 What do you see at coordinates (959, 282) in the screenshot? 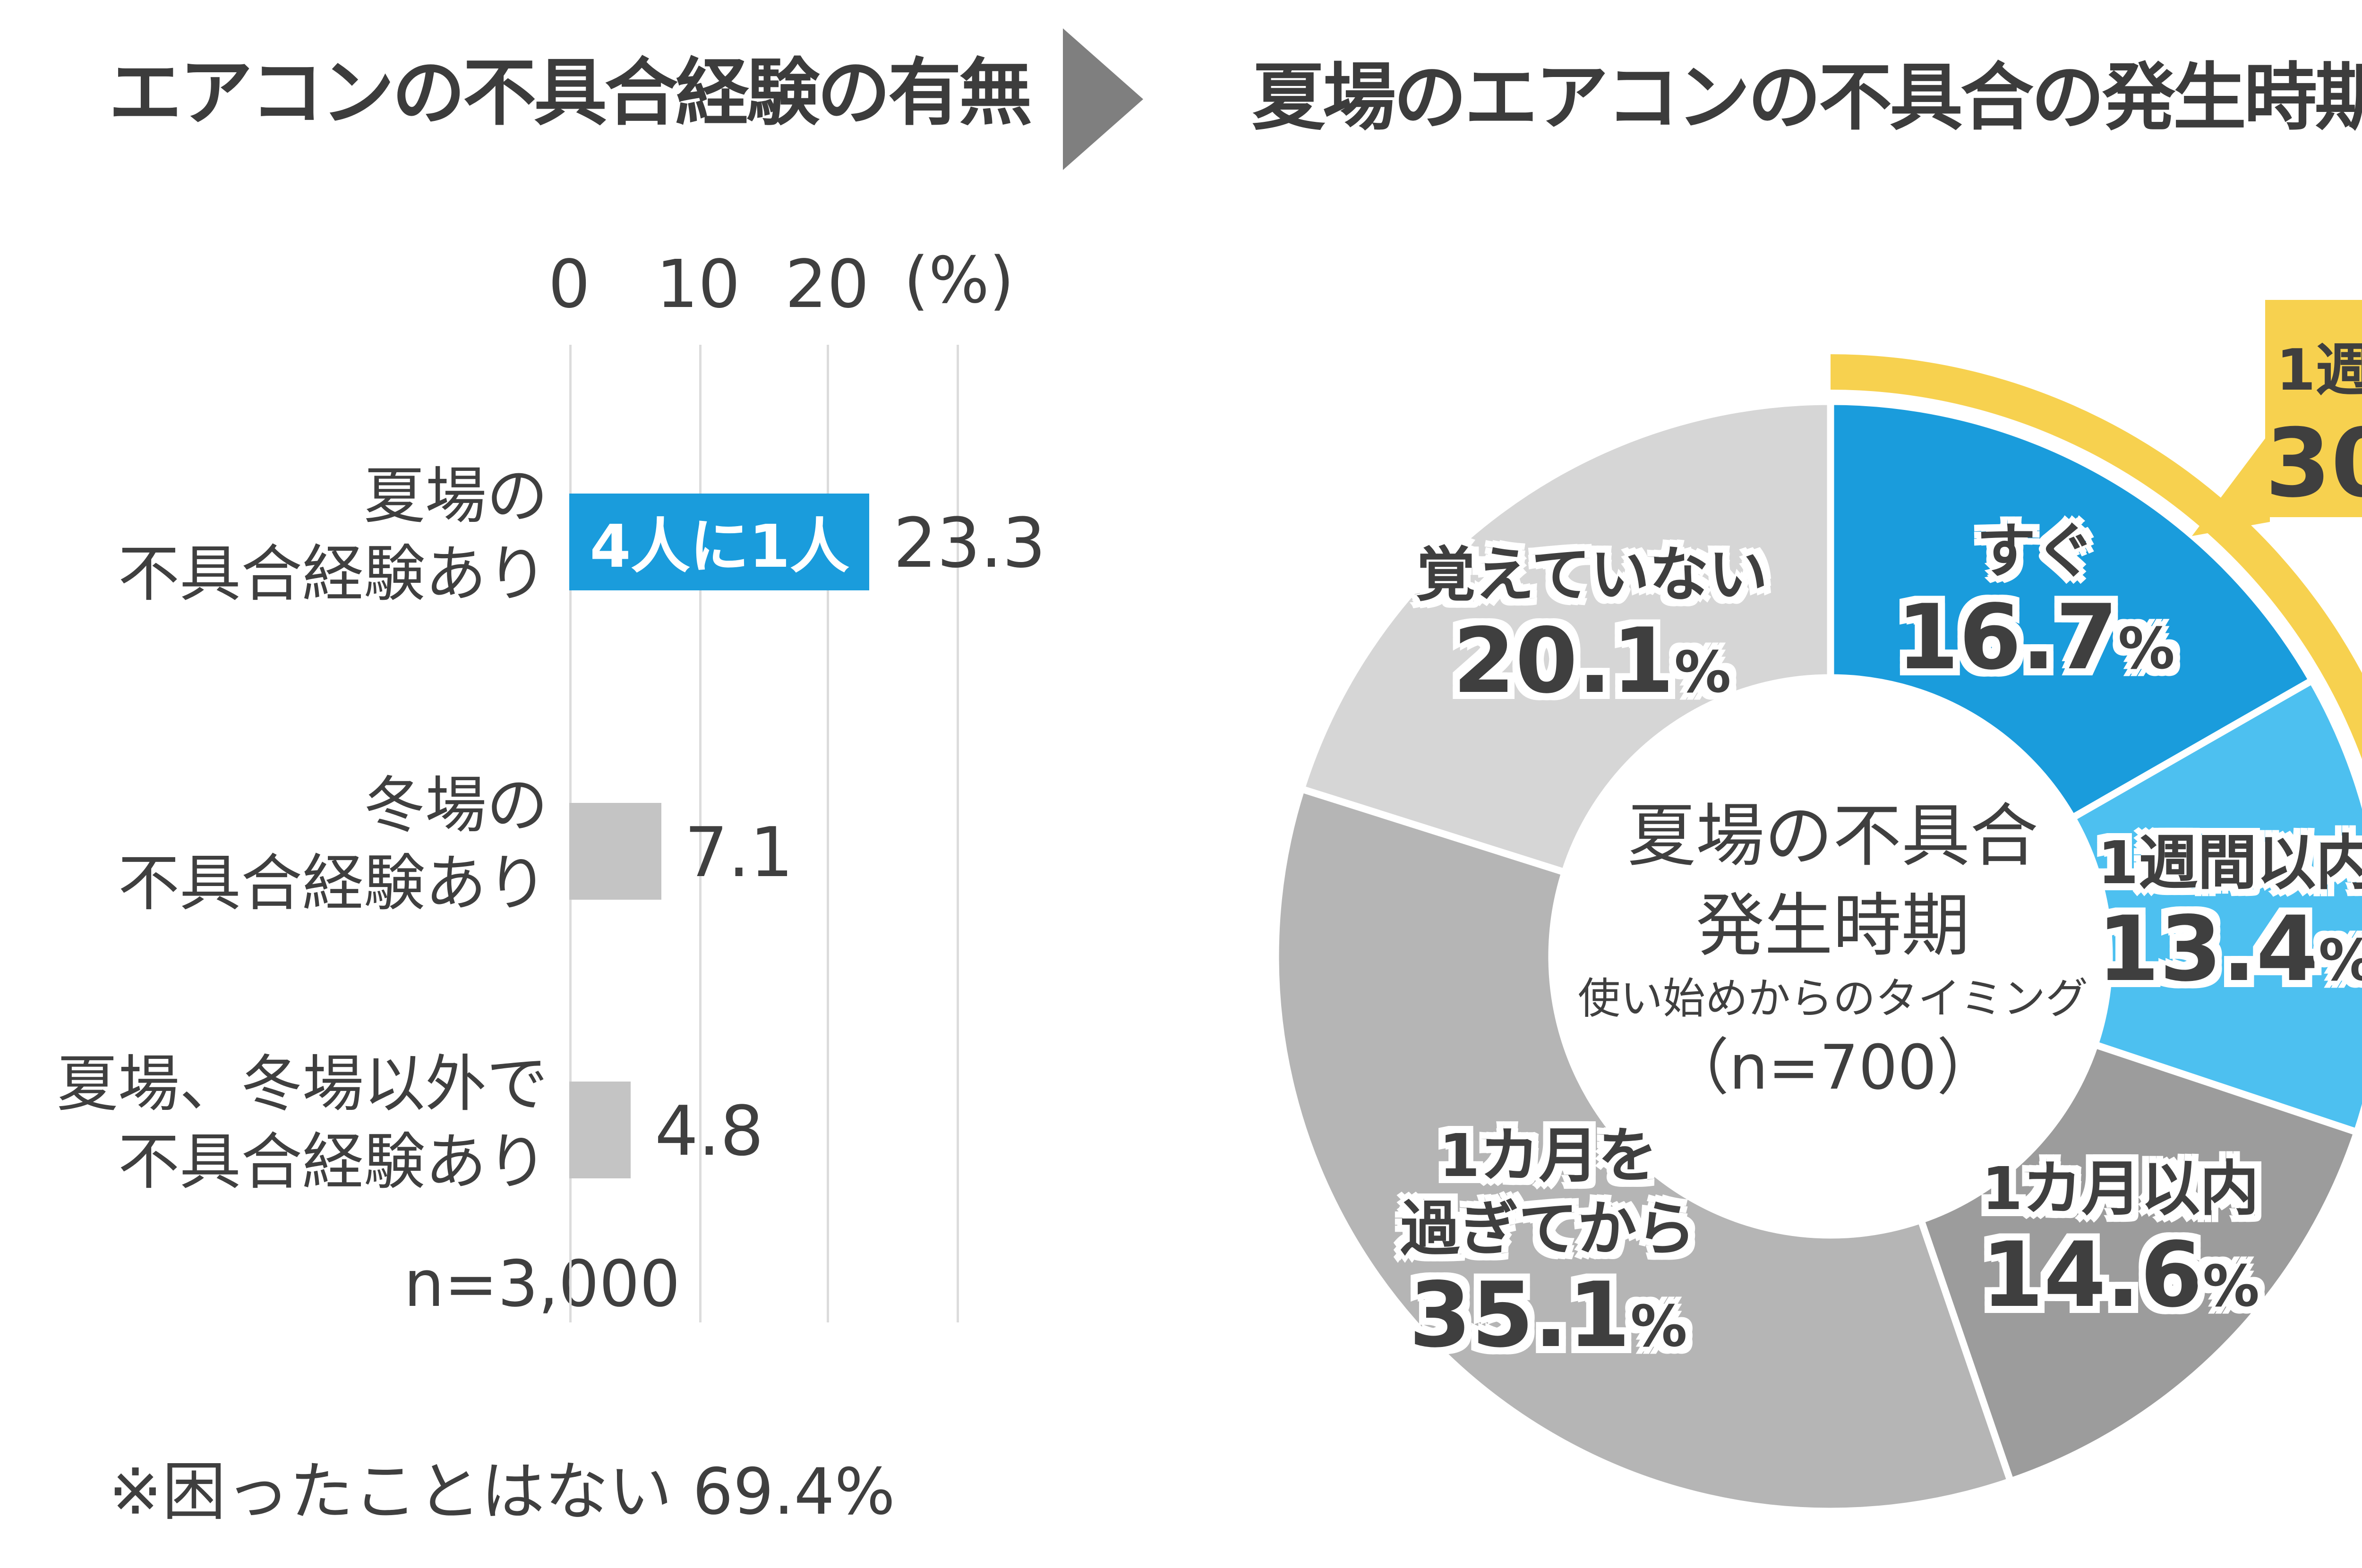
I see `left-axis-unit: (%)` at bounding box center [959, 282].